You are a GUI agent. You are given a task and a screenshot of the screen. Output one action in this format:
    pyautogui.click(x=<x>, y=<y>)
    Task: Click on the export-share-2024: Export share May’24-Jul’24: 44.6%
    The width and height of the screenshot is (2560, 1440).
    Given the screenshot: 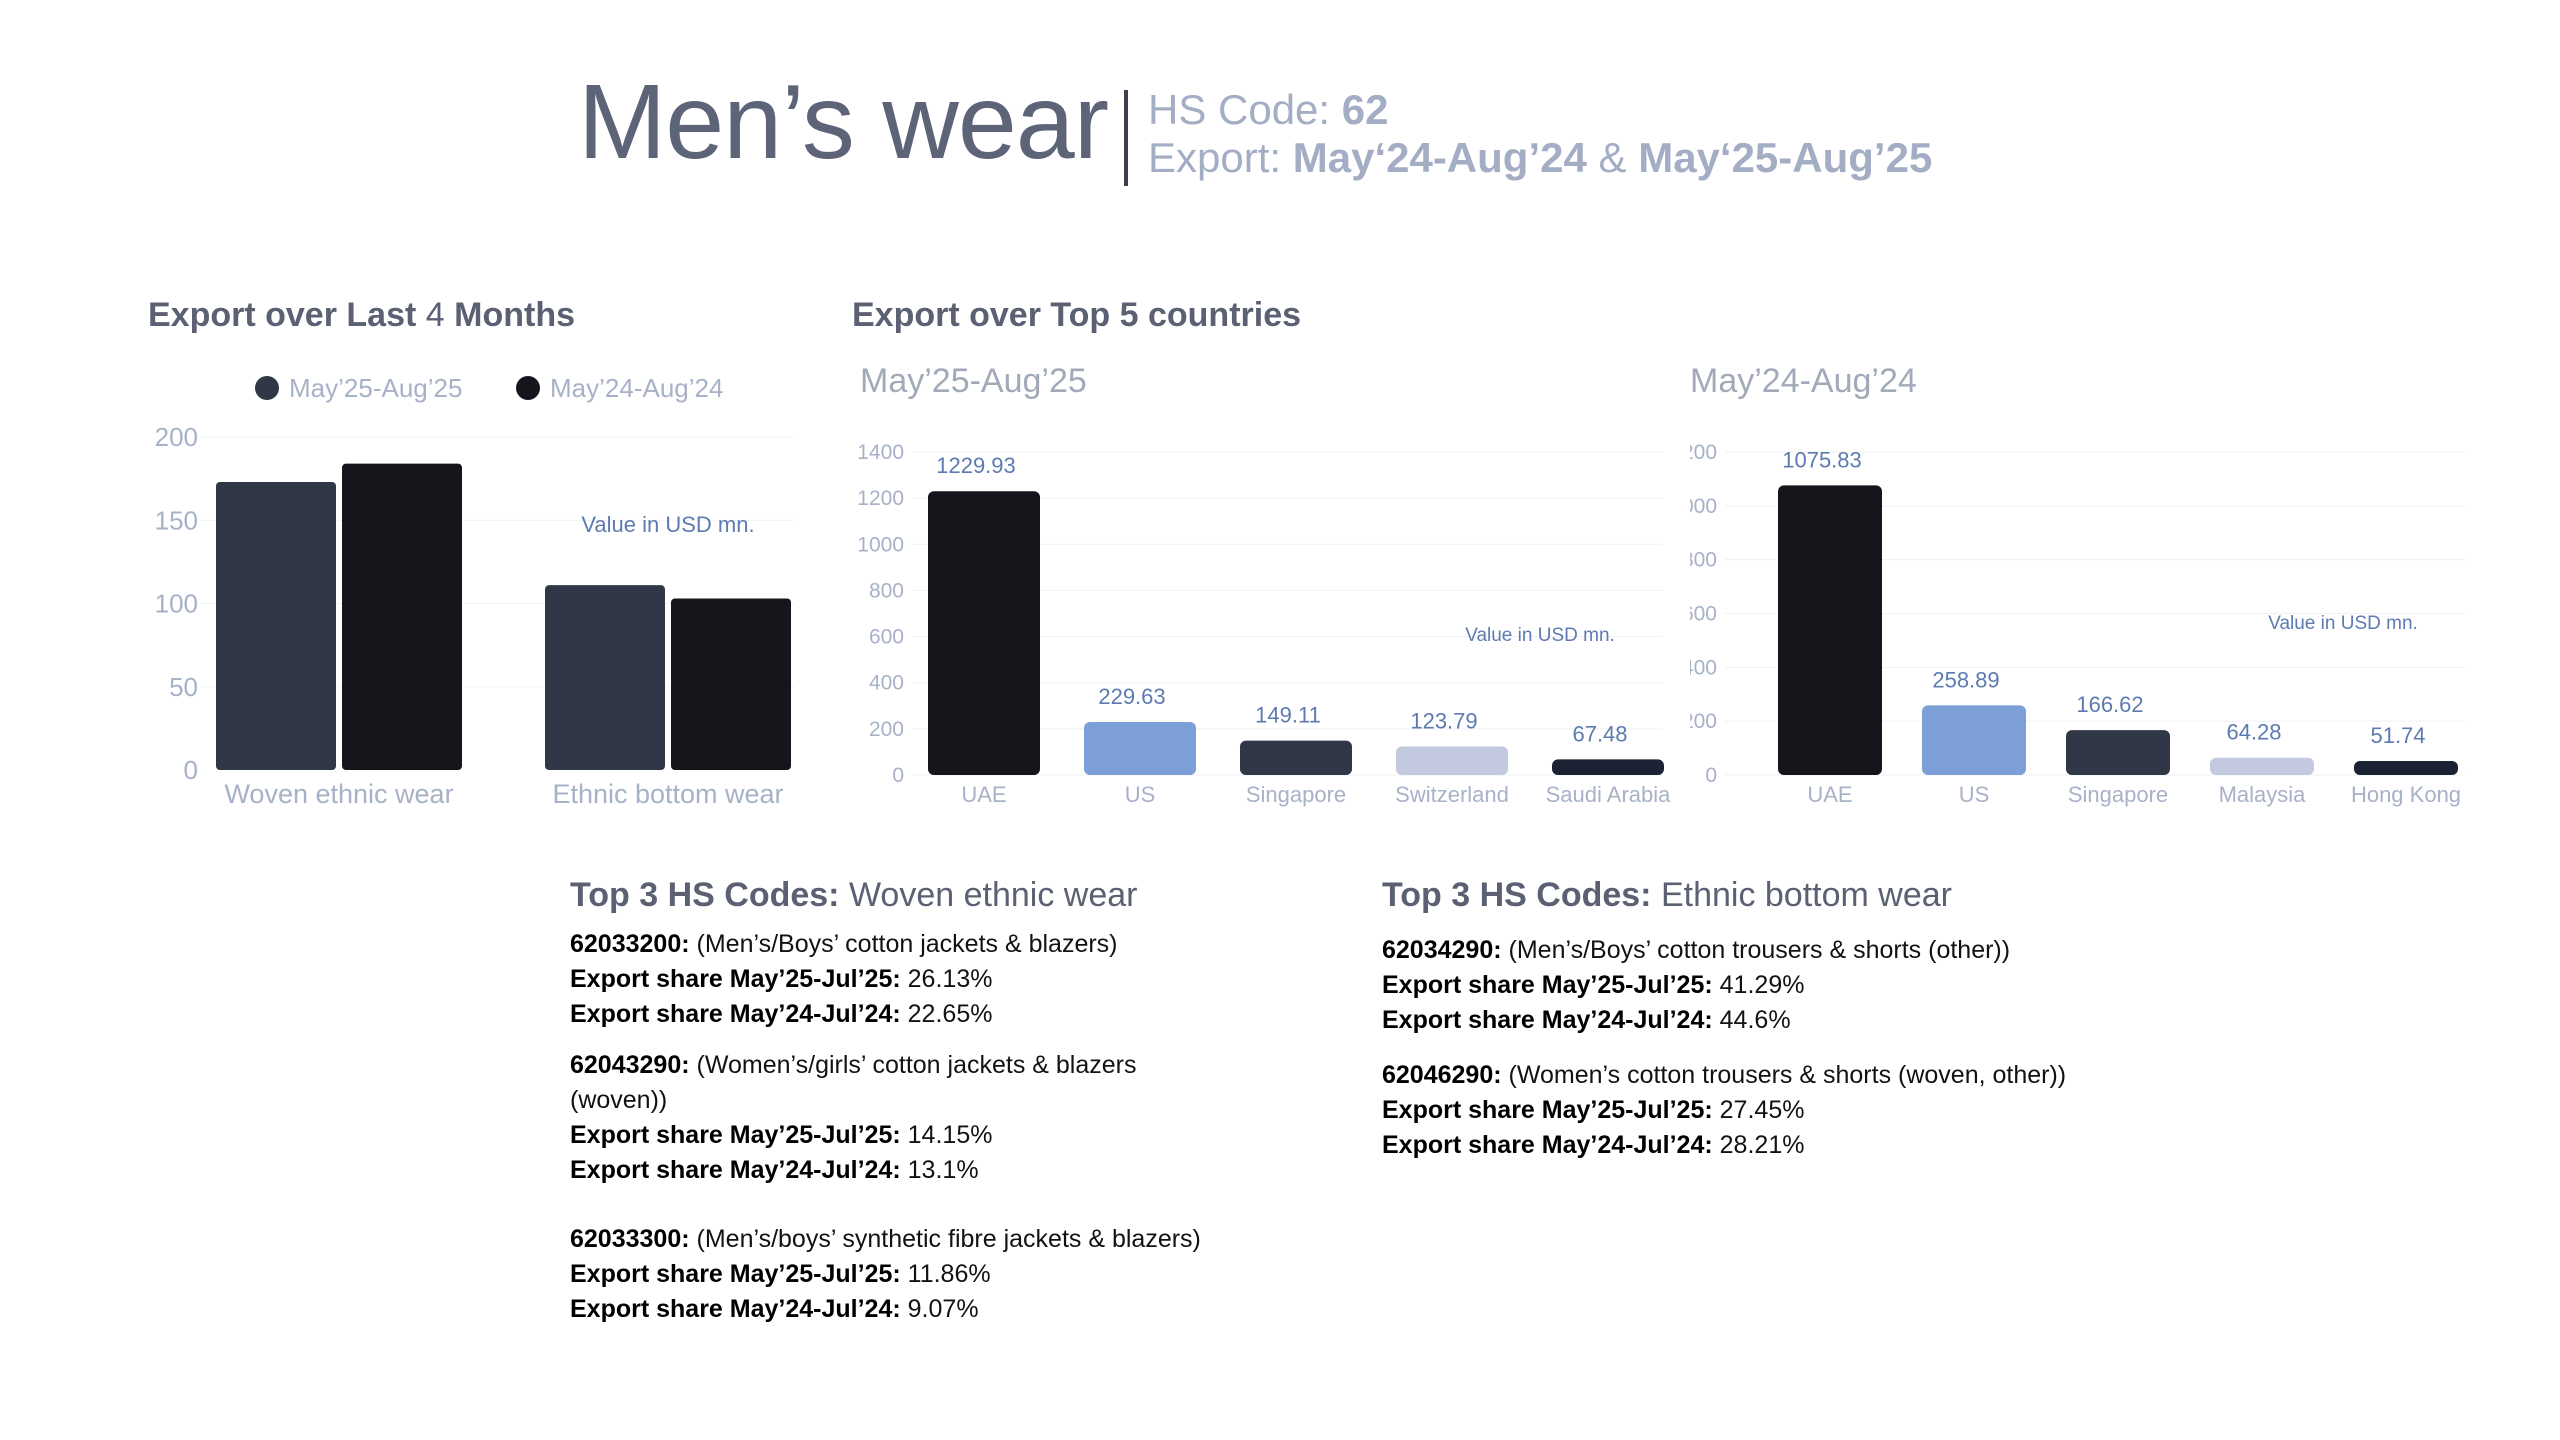 What is the action you would take?
    pyautogui.click(x=1732, y=1020)
    